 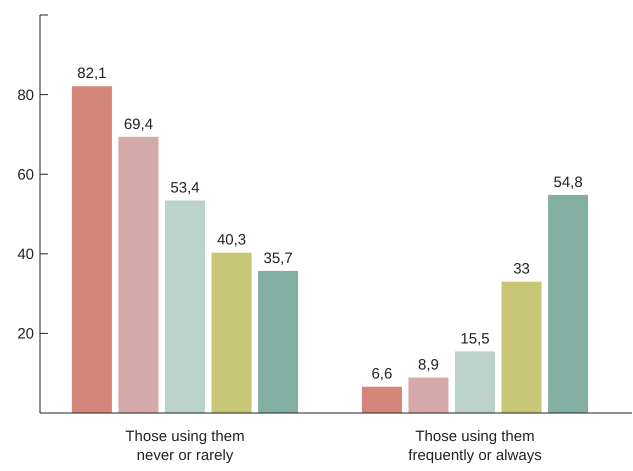 I want to click on data-label: 6,6, so click(x=381, y=374).